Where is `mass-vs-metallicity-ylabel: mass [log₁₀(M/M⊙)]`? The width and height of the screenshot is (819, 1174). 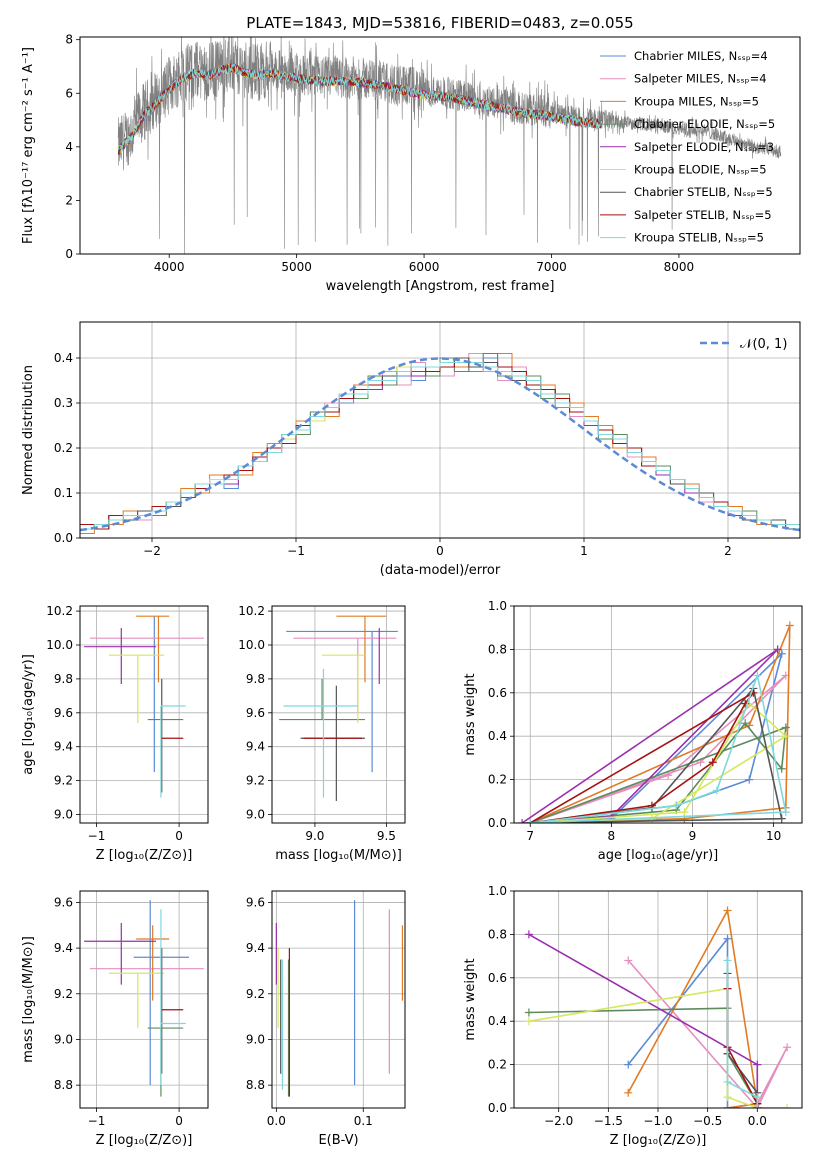
mass-vs-metallicity-ylabel: mass [log₁₀(M/M⊙)] is located at coordinates (28, 999).